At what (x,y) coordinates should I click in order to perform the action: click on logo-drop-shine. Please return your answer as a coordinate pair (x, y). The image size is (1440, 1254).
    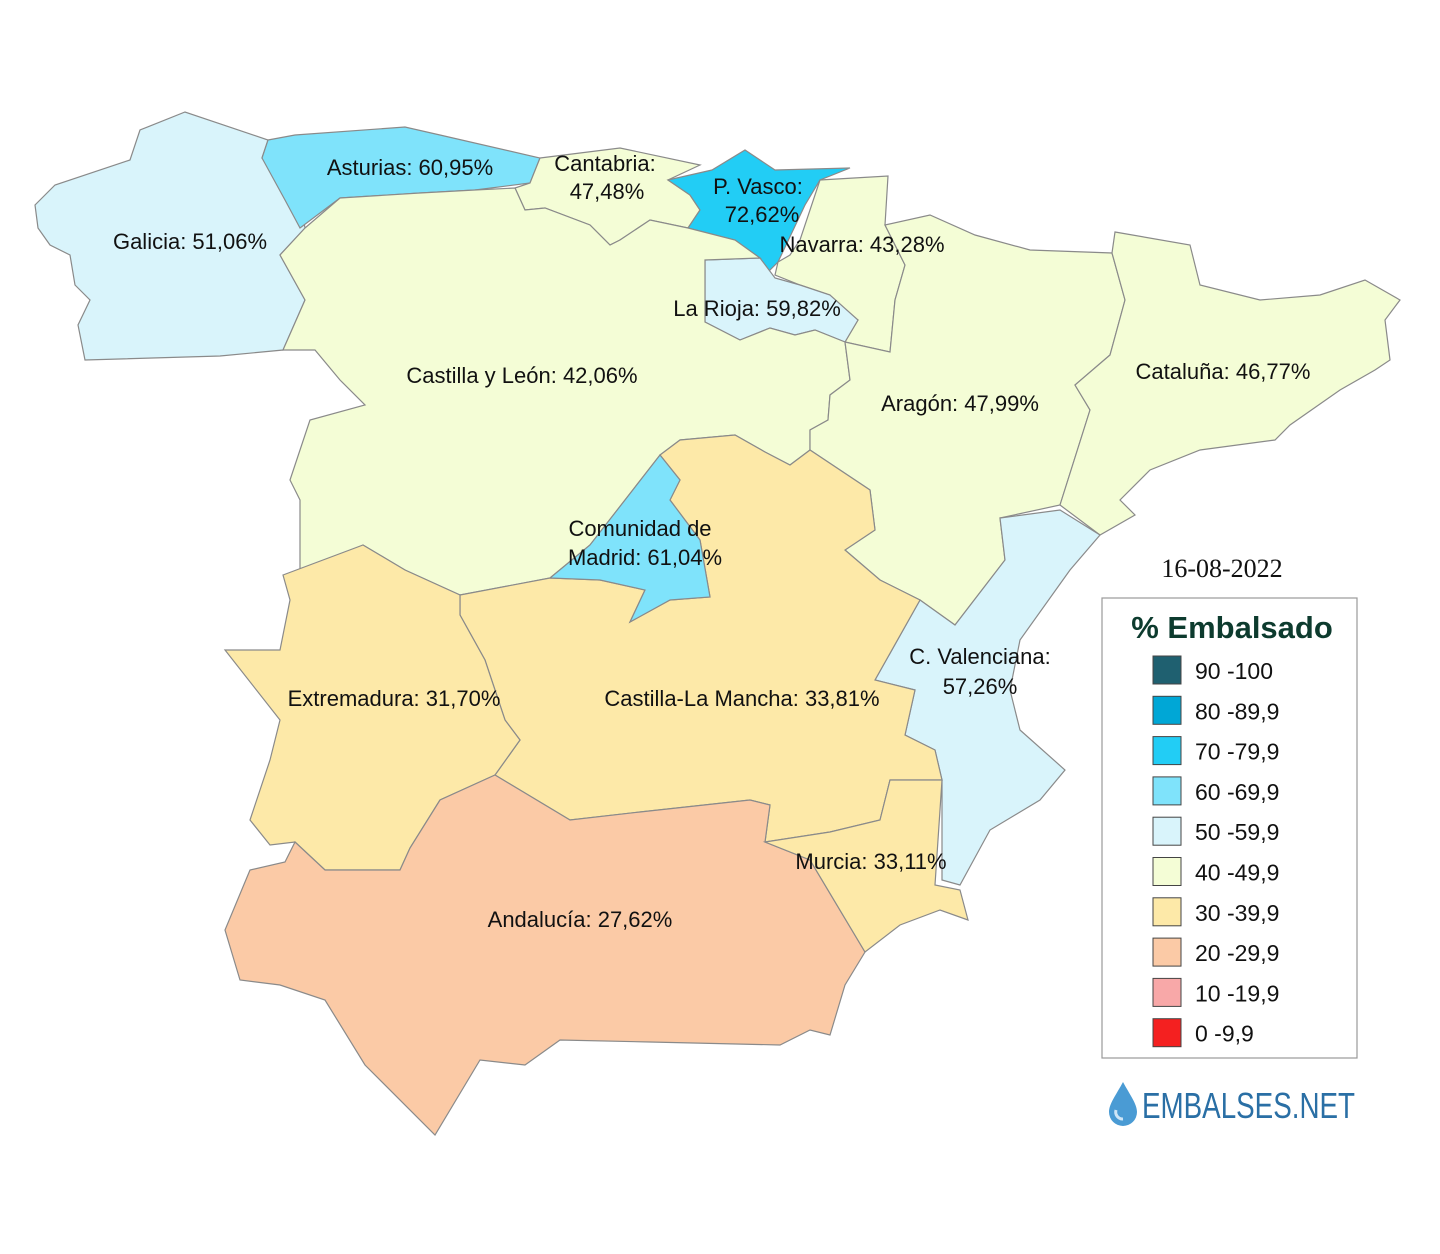
    Looking at the image, I should click on (1119, 1115).